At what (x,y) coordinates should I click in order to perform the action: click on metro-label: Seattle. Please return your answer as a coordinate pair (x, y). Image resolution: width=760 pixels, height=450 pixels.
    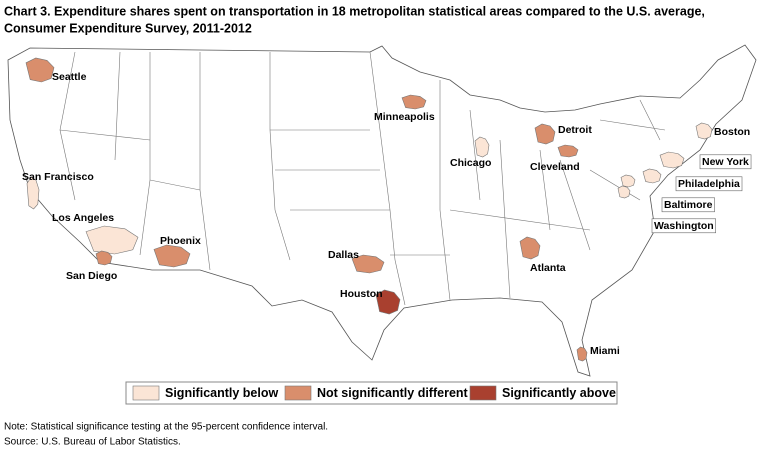
    Looking at the image, I should click on (69, 77).